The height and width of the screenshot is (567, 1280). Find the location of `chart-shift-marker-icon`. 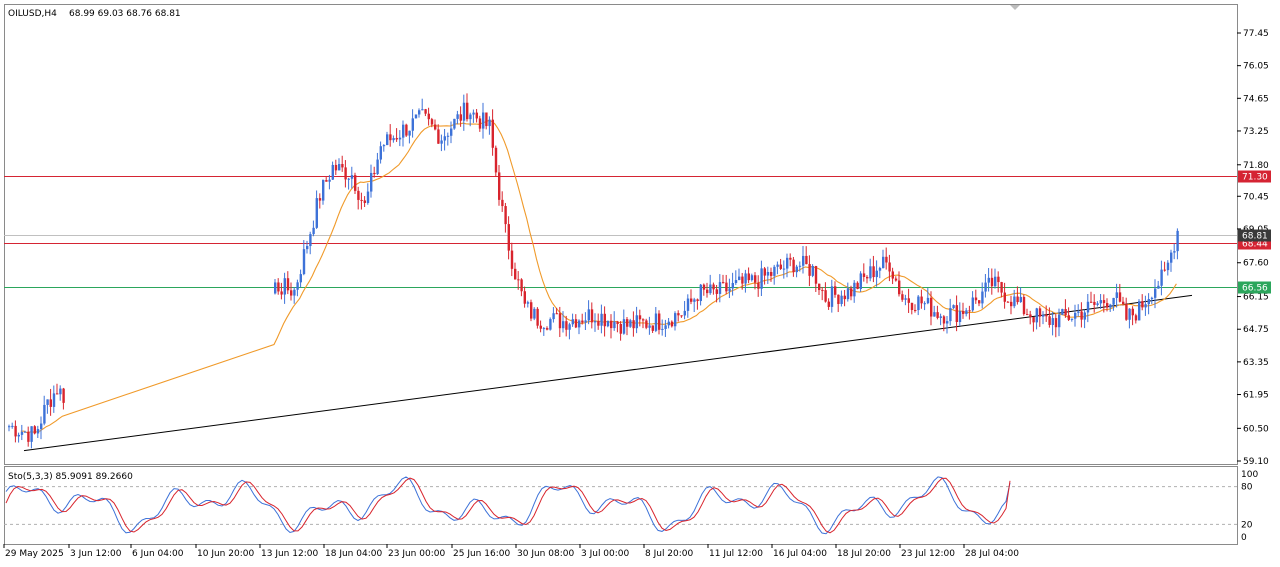

chart-shift-marker-icon is located at coordinates (1015, 7).